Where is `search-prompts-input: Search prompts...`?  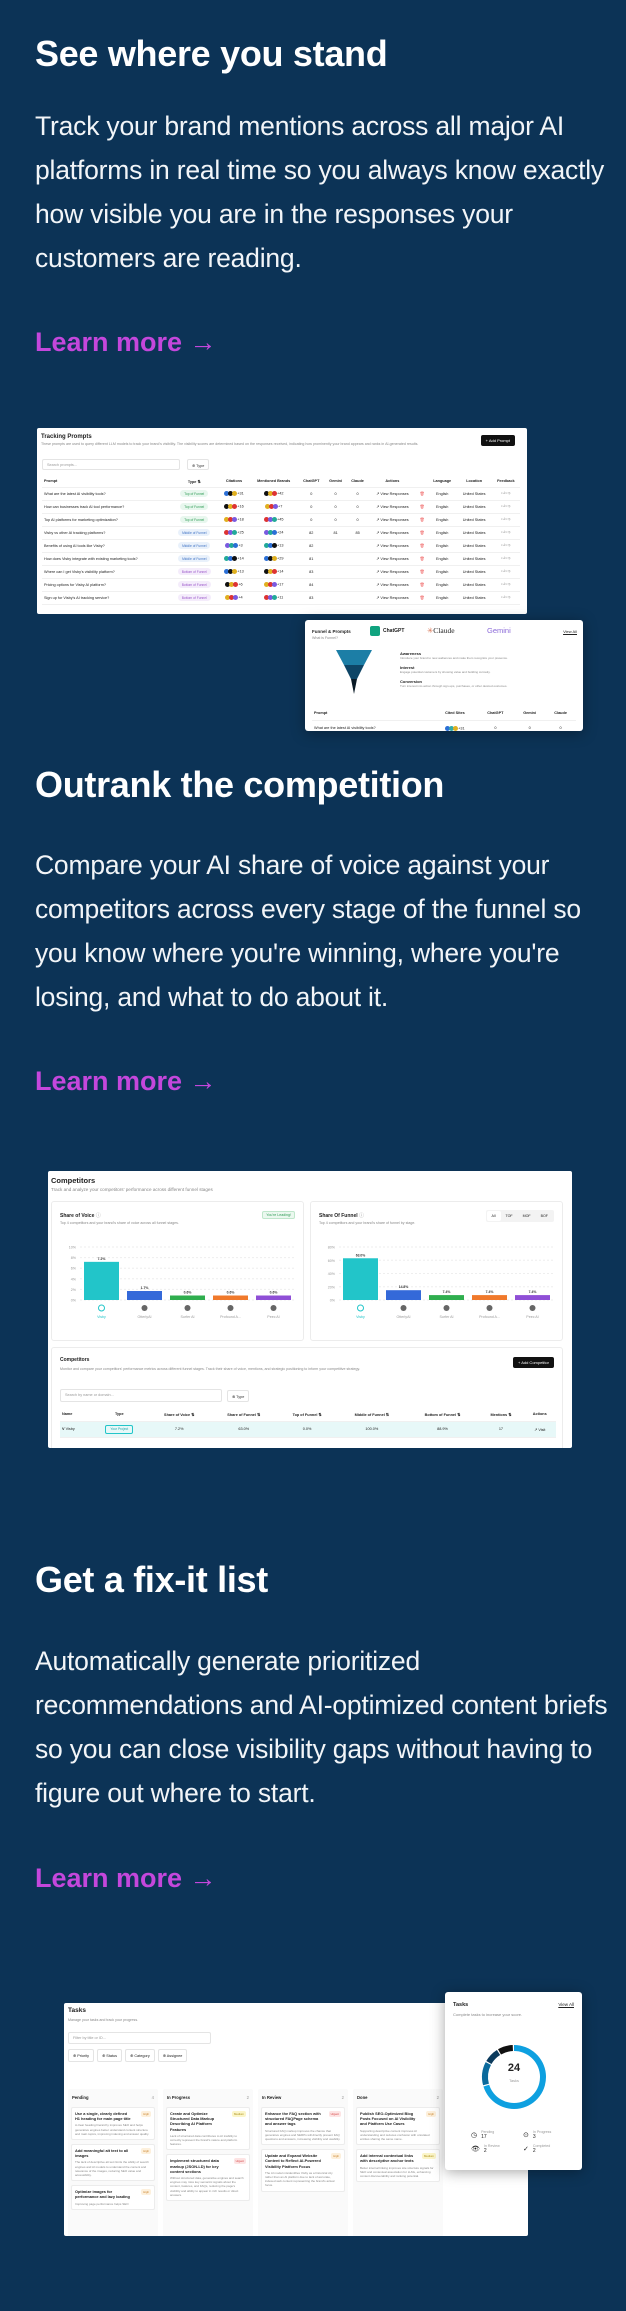 search-prompts-input: Search prompts... is located at coordinates (111, 464).